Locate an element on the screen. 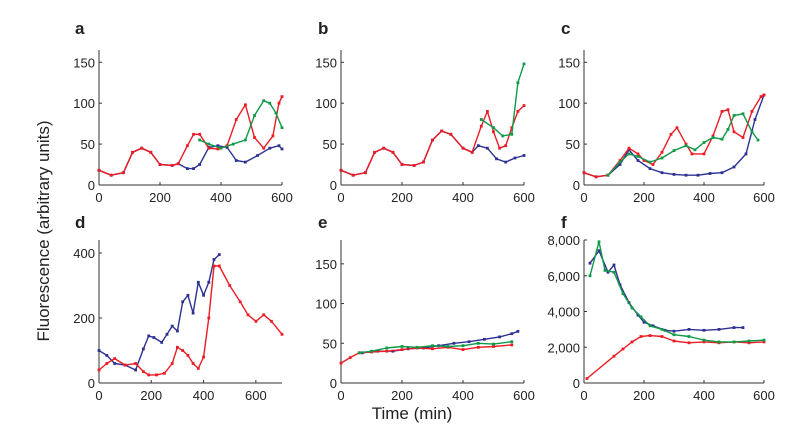 The width and height of the screenshot is (812, 439). y-tick-label: 6,000 is located at coordinates (563, 276).